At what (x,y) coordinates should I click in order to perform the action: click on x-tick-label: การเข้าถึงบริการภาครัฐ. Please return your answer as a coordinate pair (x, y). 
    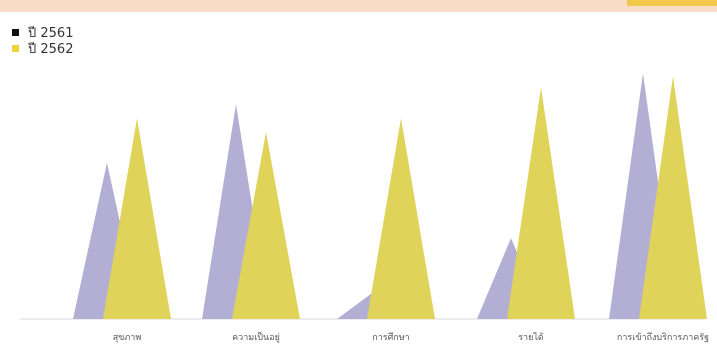
    Looking at the image, I should click on (663, 337).